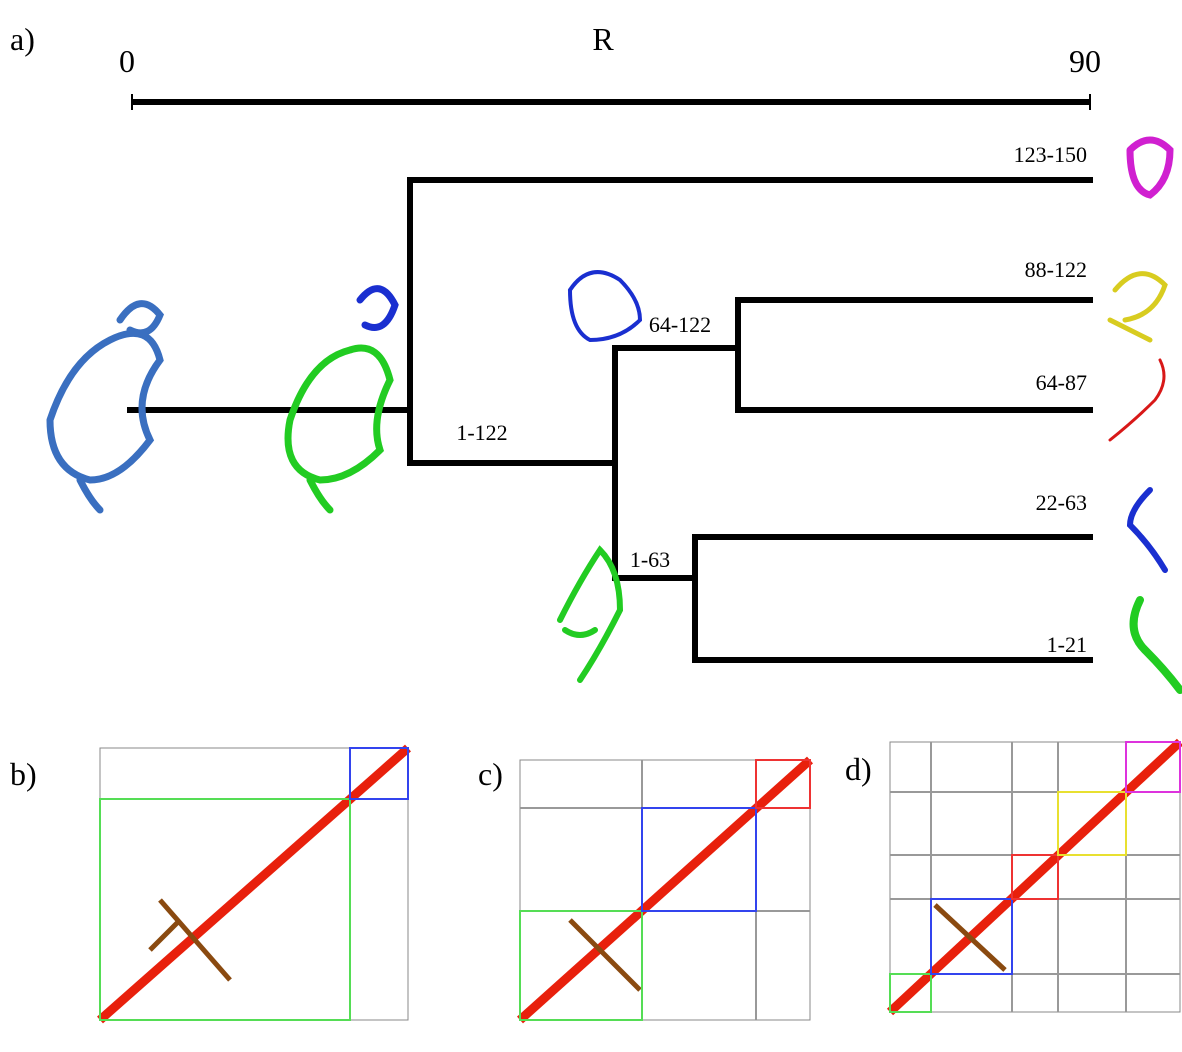 This screenshot has width=1182, height=1052. Describe the element at coordinates (22, 39) in the screenshot. I see `panel-label: a)` at that location.